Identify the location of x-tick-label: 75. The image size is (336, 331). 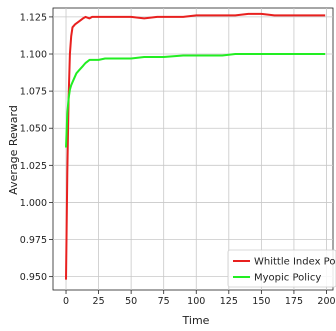
(164, 301).